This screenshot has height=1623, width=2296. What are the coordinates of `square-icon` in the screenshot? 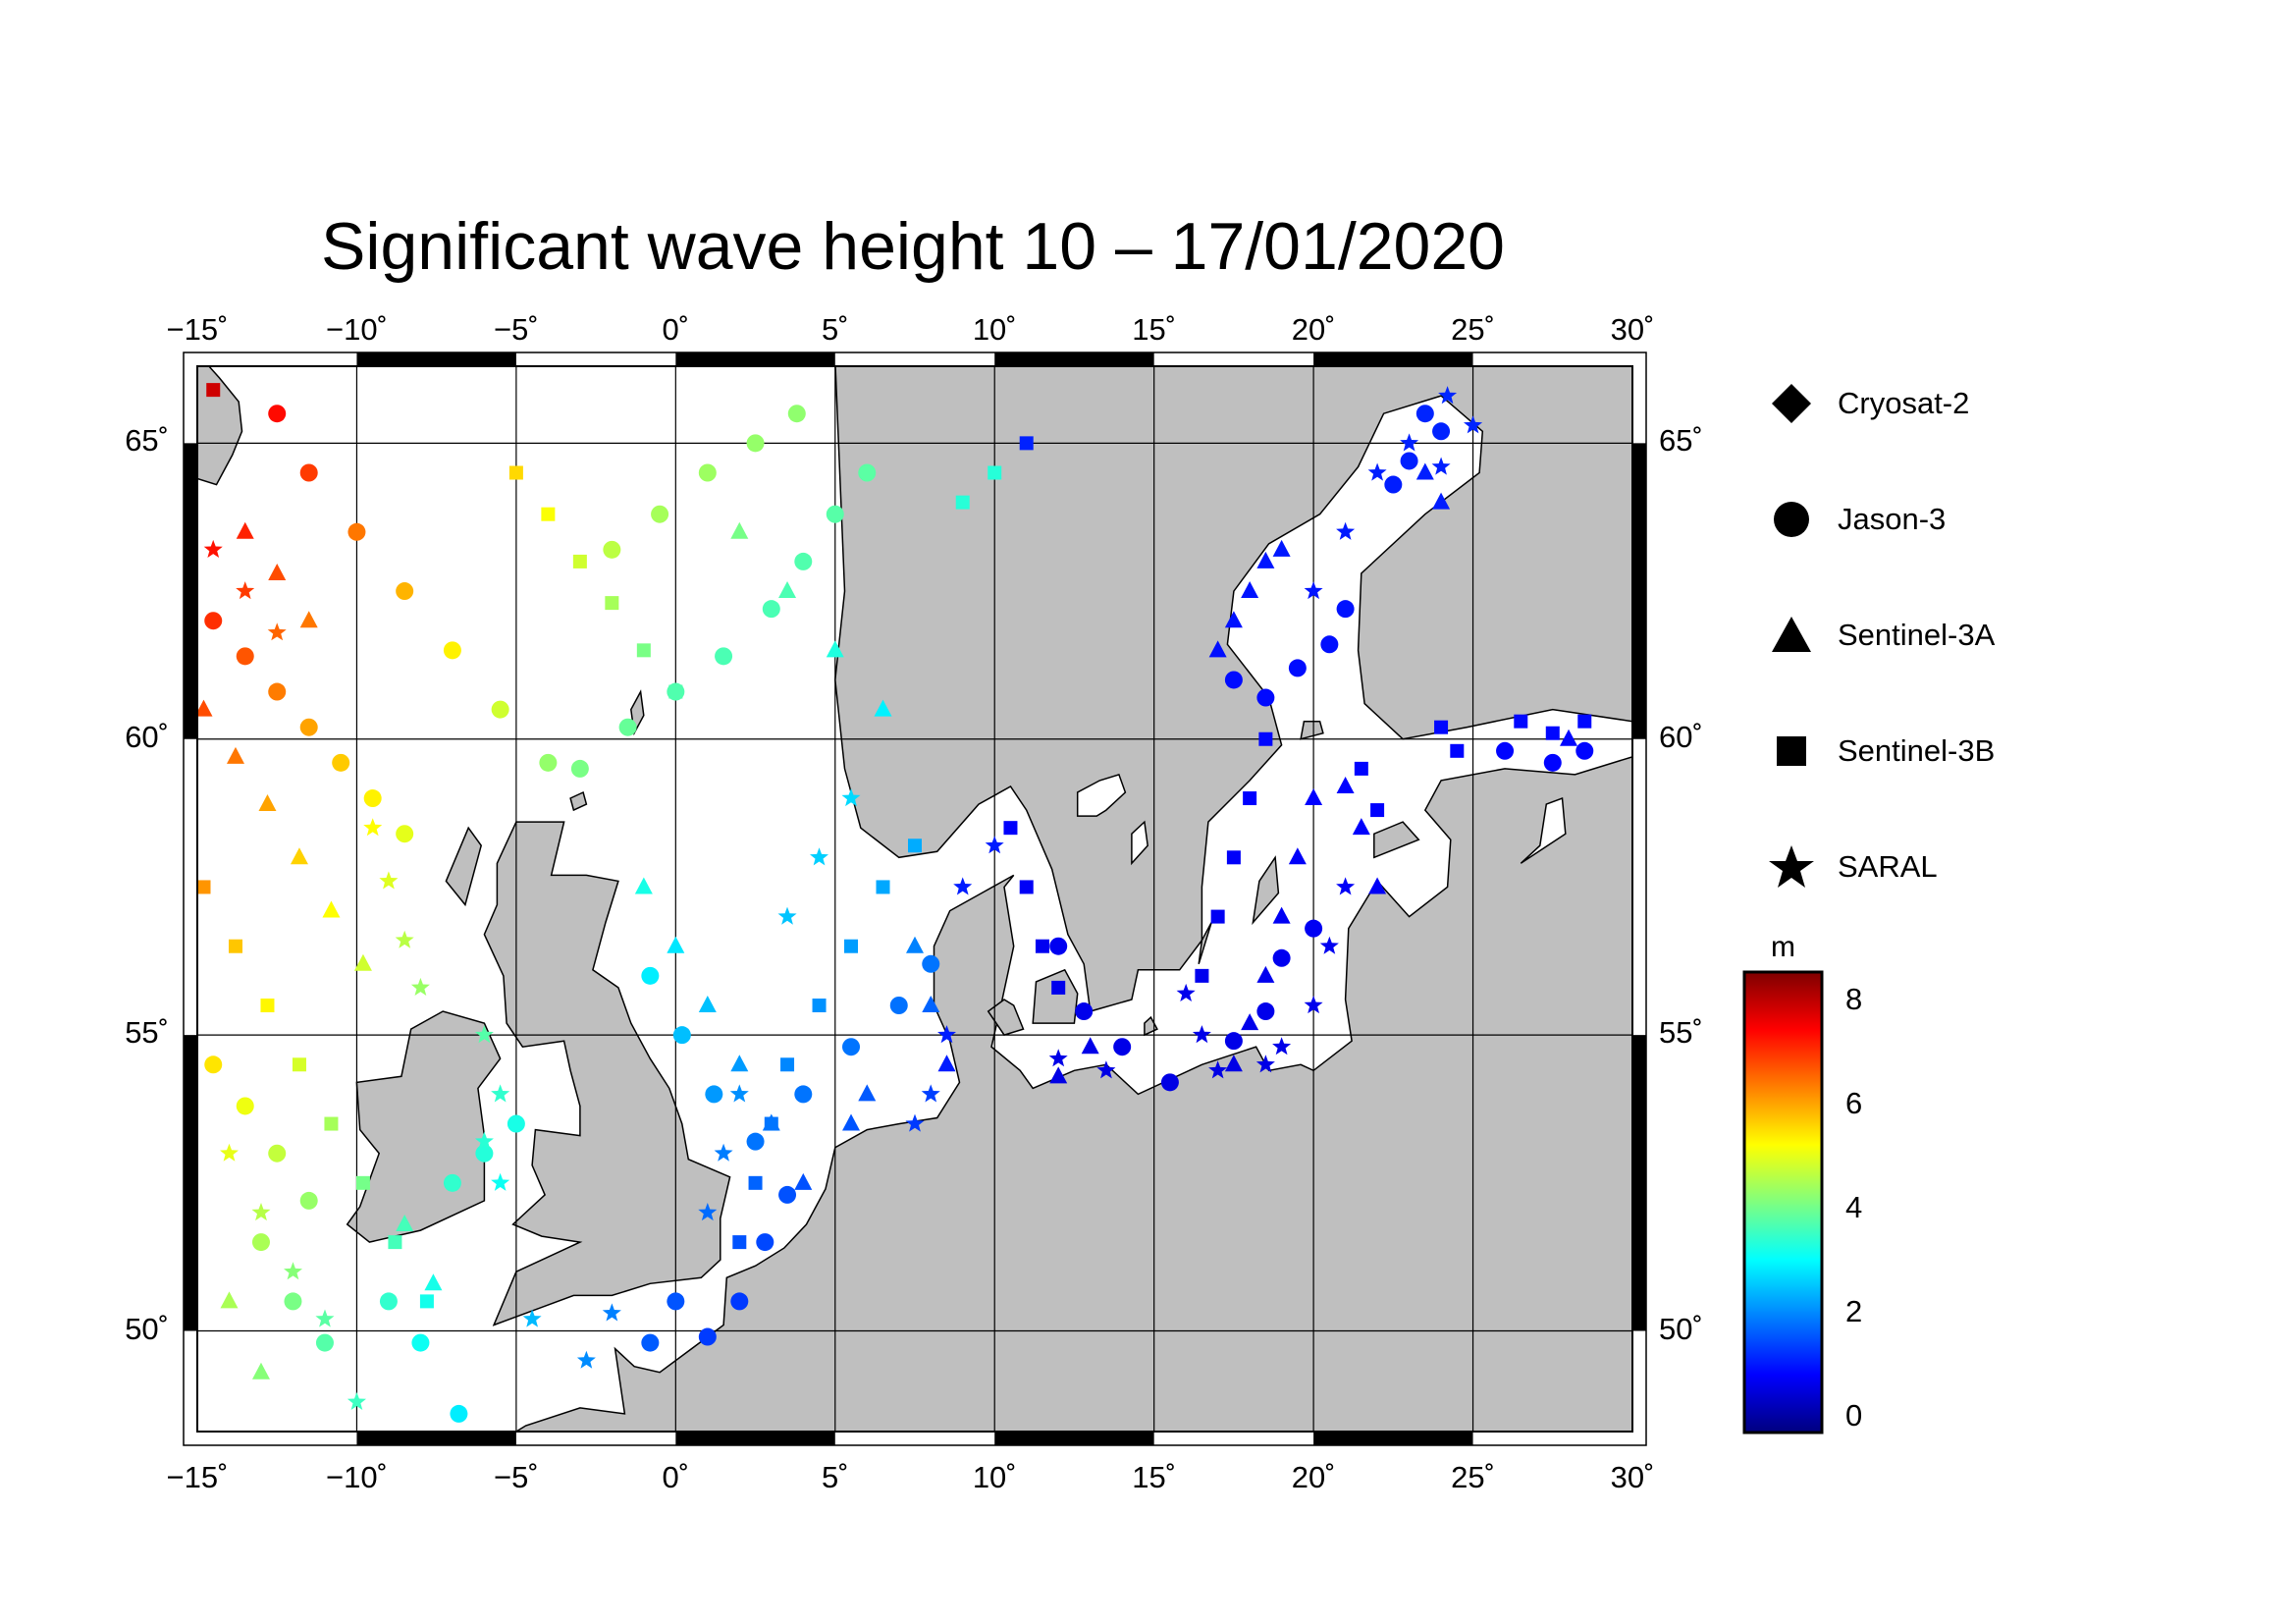 It's located at (1791, 751).